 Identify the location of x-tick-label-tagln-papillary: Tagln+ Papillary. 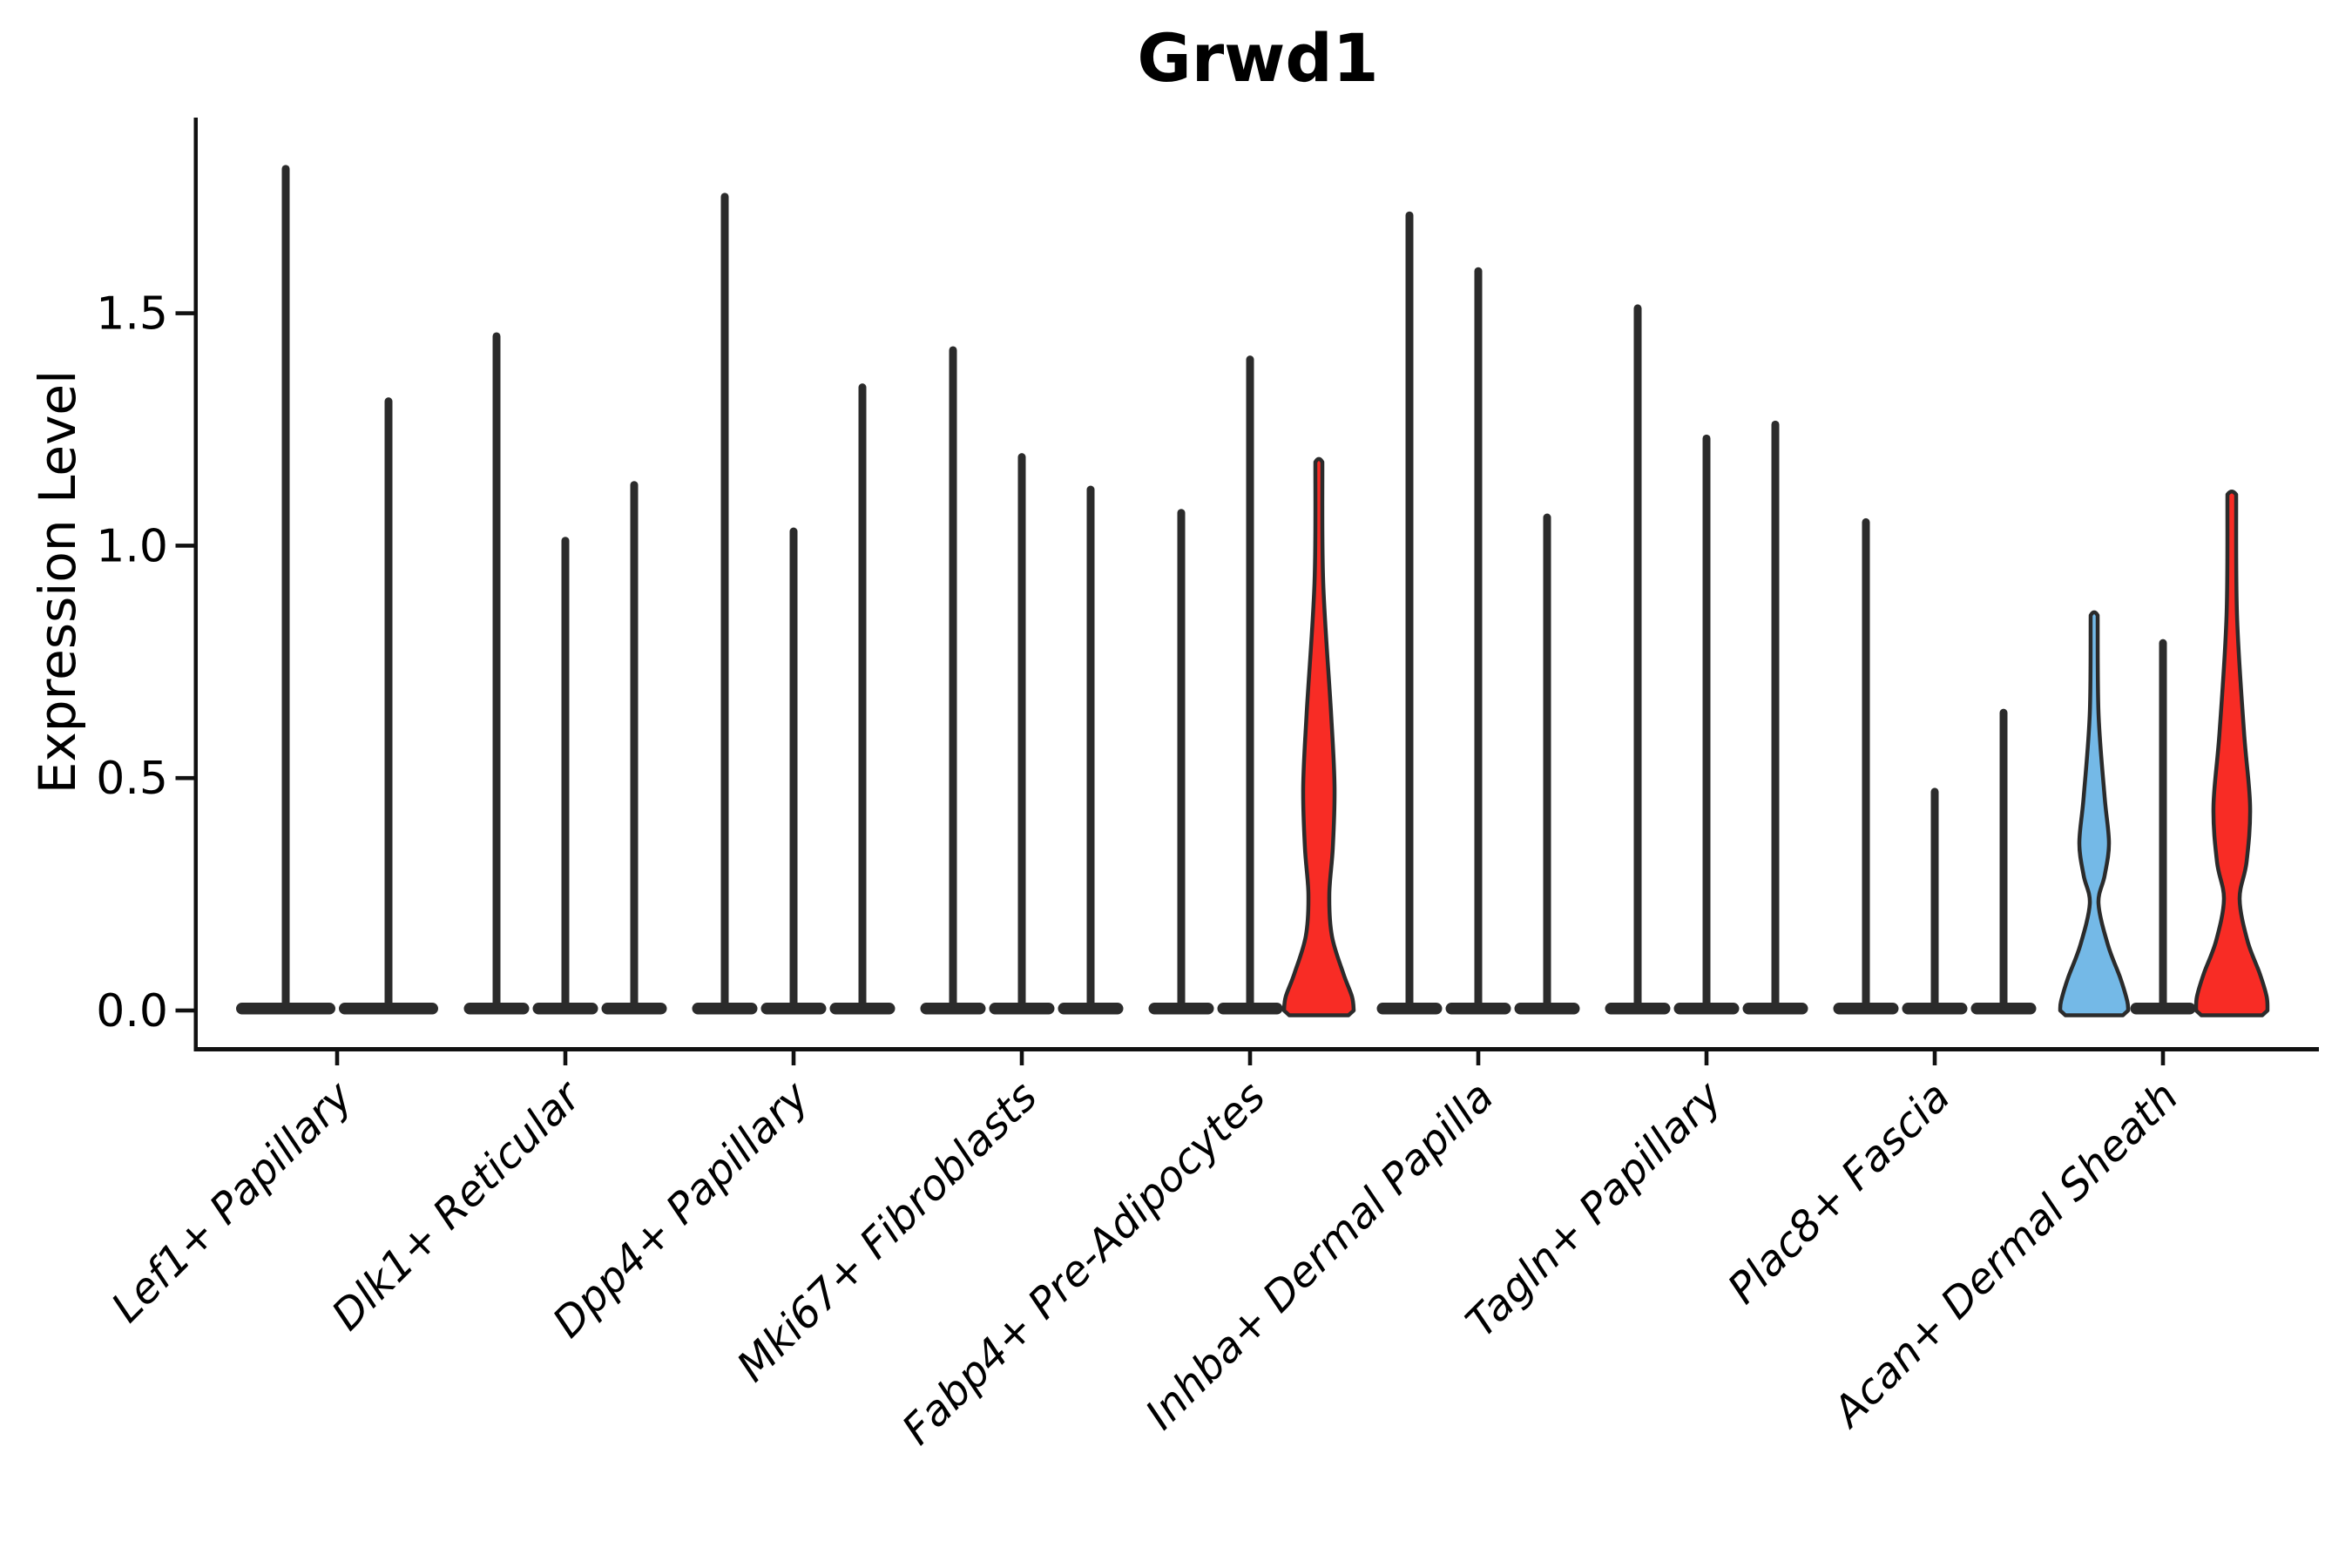
(1594, 1209).